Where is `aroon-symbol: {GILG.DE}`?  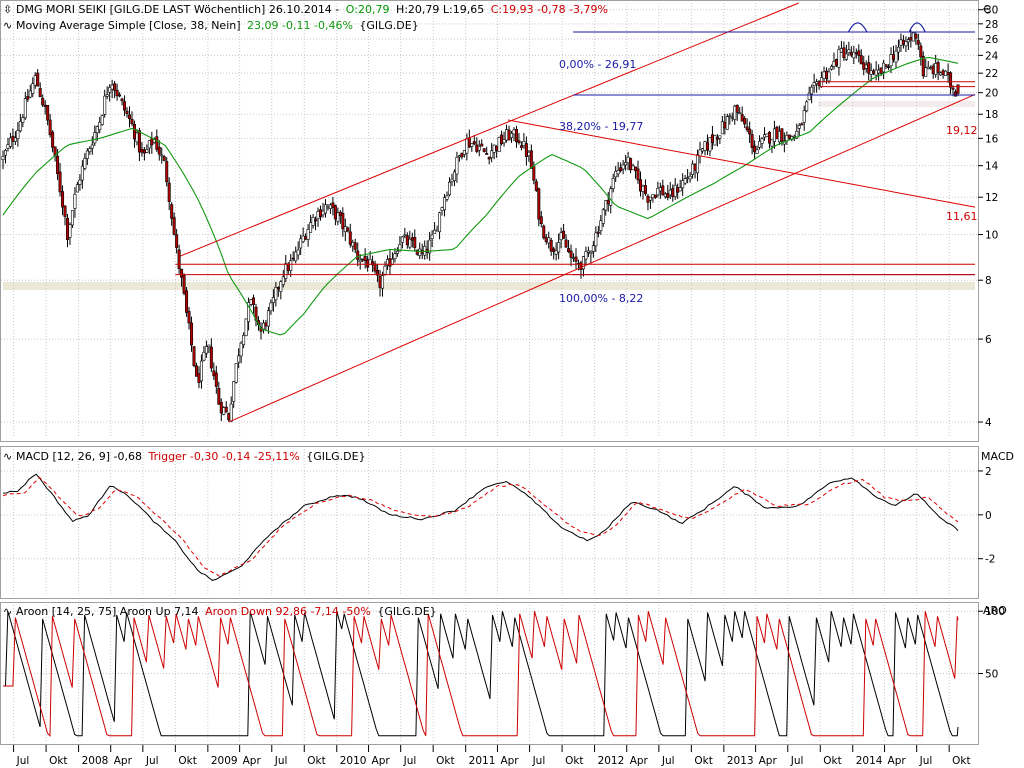 aroon-symbol: {GILG.DE} is located at coordinates (406, 611).